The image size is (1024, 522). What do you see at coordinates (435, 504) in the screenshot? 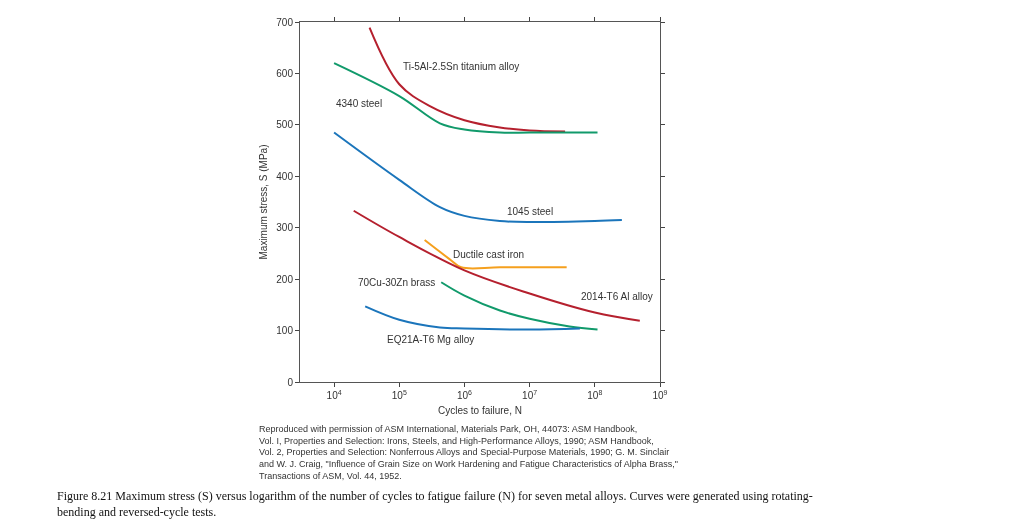
I see `caption: Figure 8.21 Maximum stress (S) versus logarithm of the number of cycles to fatigue failure (N) for seven metal alloys. Curves were generated using rotating-bending and reversed-cycle tests.` at bounding box center [435, 504].